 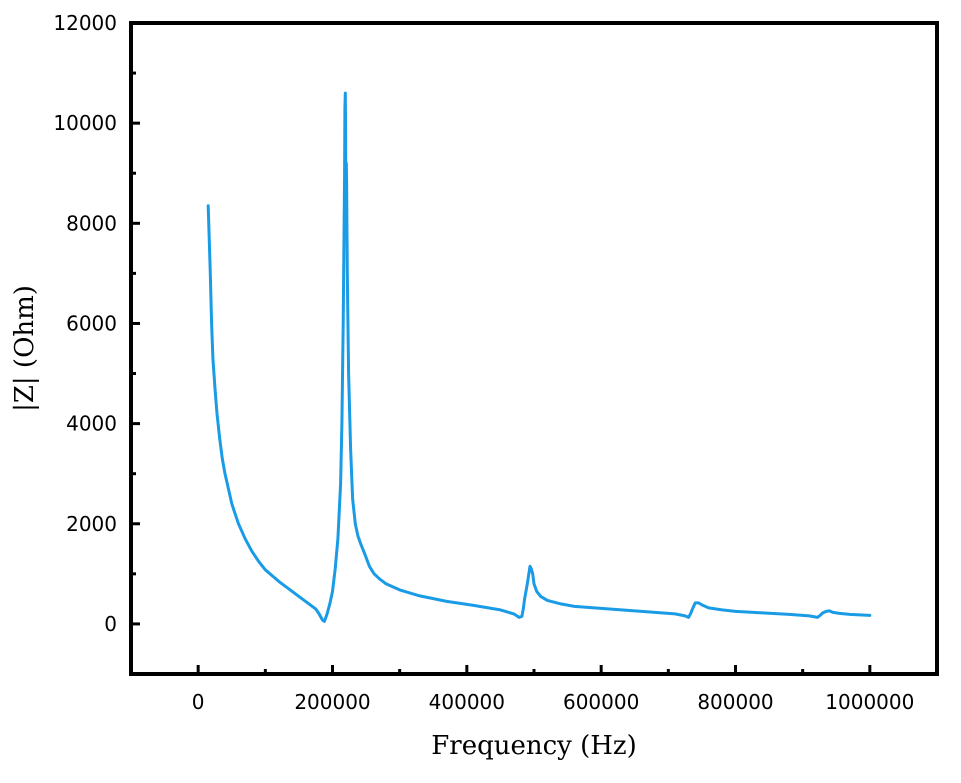 What do you see at coordinates (869, 702) in the screenshot?
I see `x-tick-label: 1000000` at bounding box center [869, 702].